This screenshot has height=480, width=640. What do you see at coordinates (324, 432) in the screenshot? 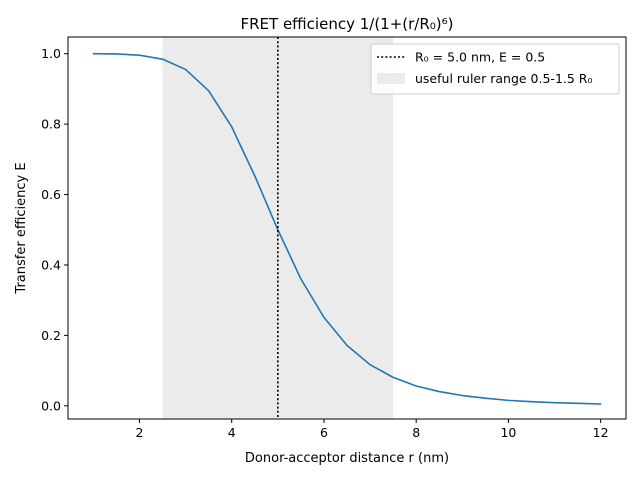
I see `x-tick-label: 6` at bounding box center [324, 432].